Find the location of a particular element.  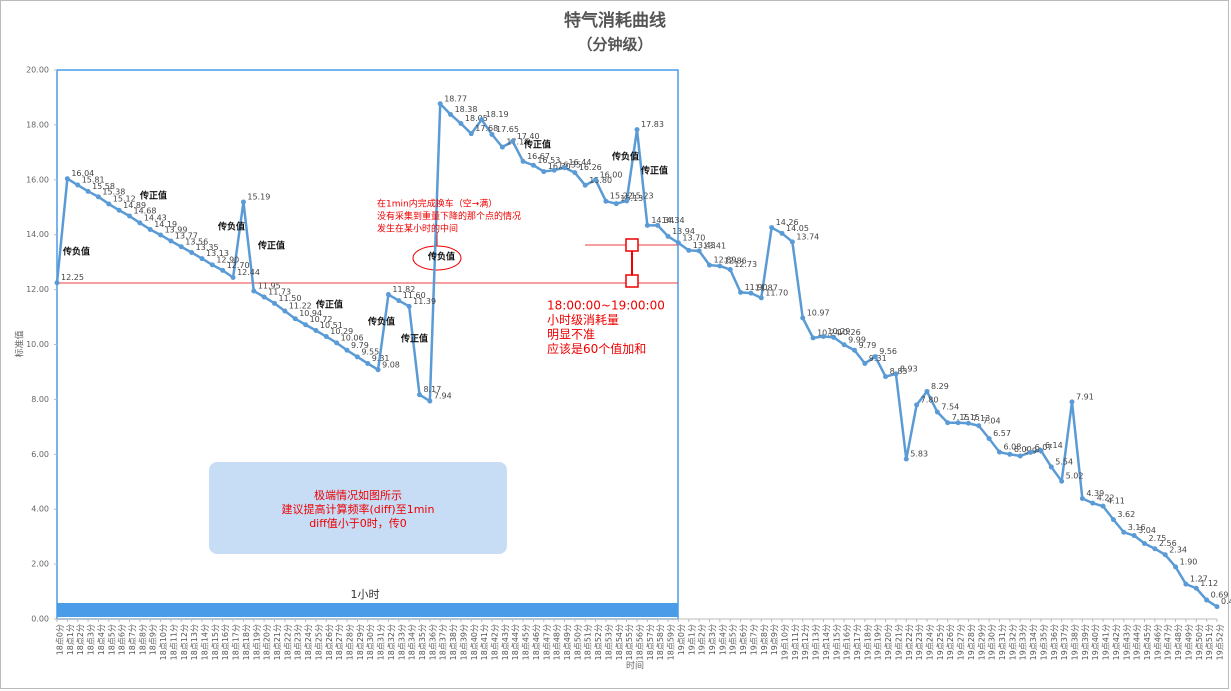

data-label: 7.80 is located at coordinates (930, 399).